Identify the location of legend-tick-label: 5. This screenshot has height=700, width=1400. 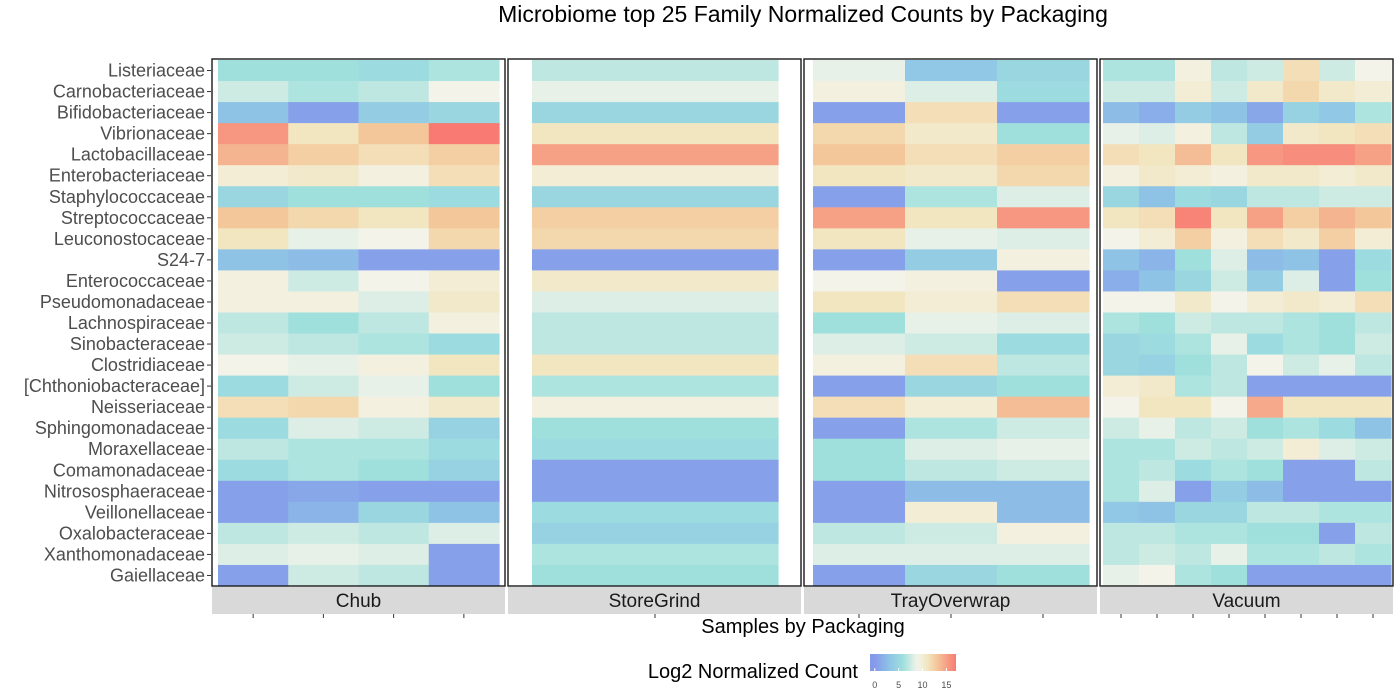
(898, 685).